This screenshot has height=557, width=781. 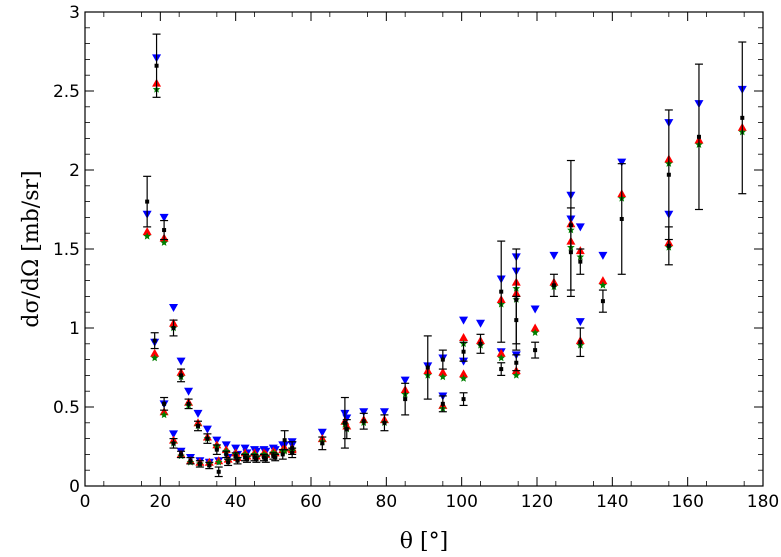 I want to click on x-tick-label: 160, so click(x=687, y=502).